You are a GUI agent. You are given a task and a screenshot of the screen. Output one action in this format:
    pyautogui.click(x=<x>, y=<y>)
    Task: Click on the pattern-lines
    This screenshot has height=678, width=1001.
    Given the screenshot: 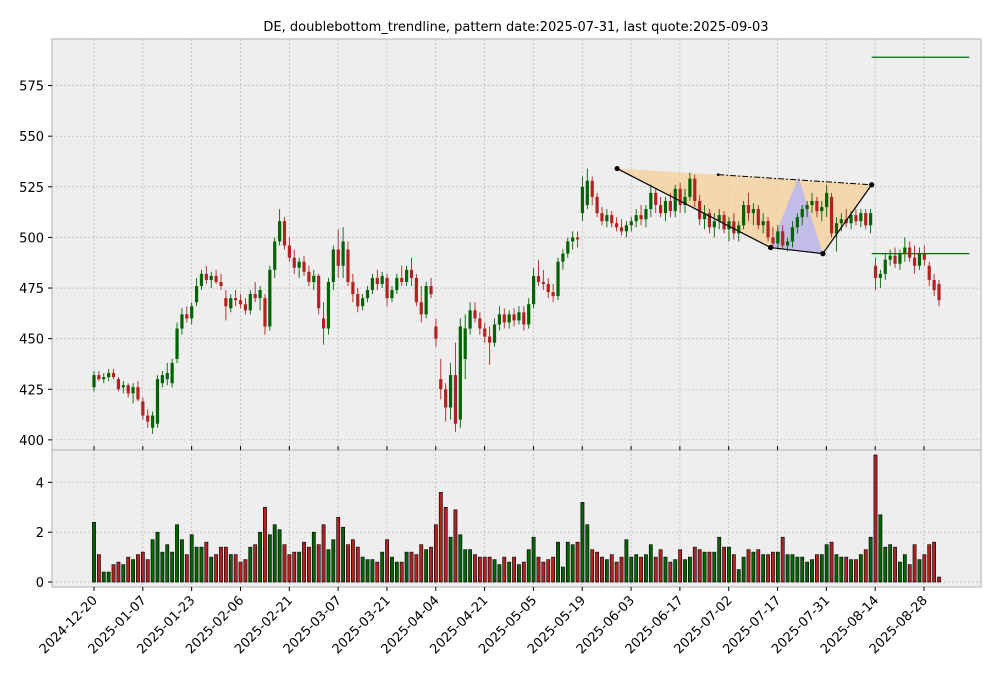 What is the action you would take?
    pyautogui.click(x=792, y=156)
    